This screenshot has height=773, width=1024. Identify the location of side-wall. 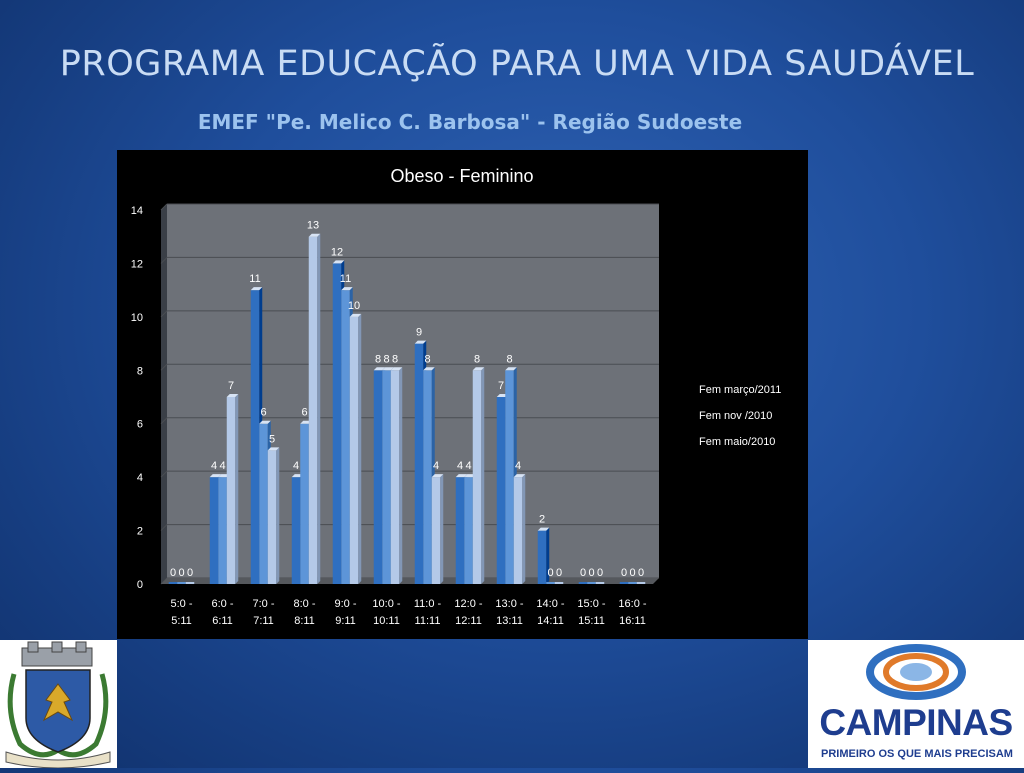
(164, 394).